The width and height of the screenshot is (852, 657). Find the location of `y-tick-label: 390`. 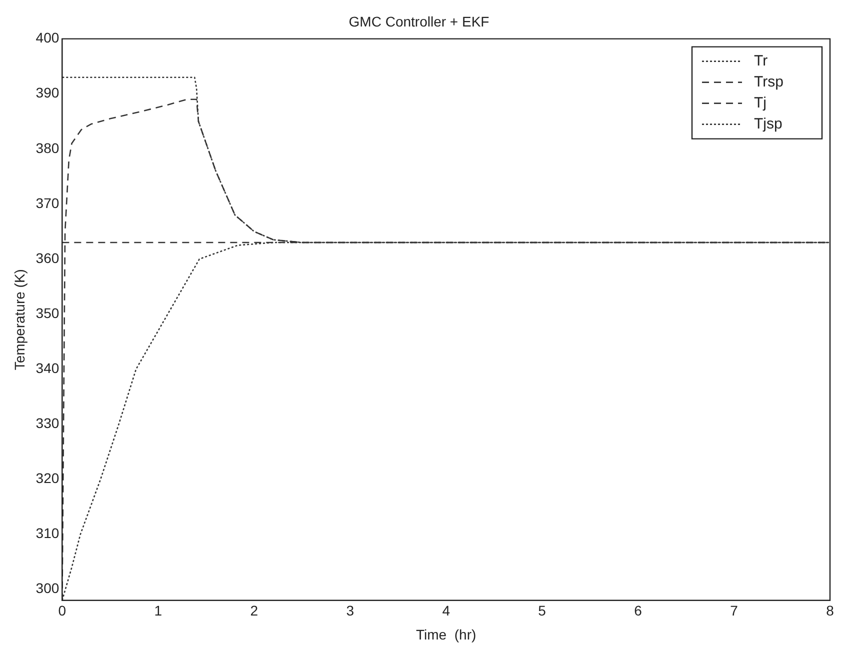

y-tick-label: 390 is located at coordinates (48, 92).